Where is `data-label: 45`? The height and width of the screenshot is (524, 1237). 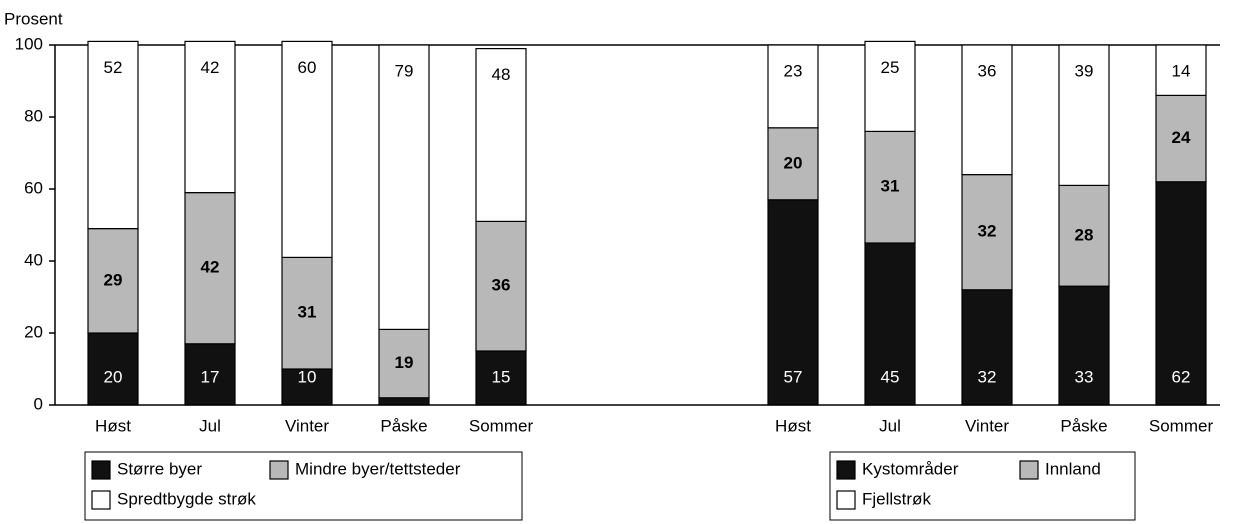
data-label: 45 is located at coordinates (890, 376).